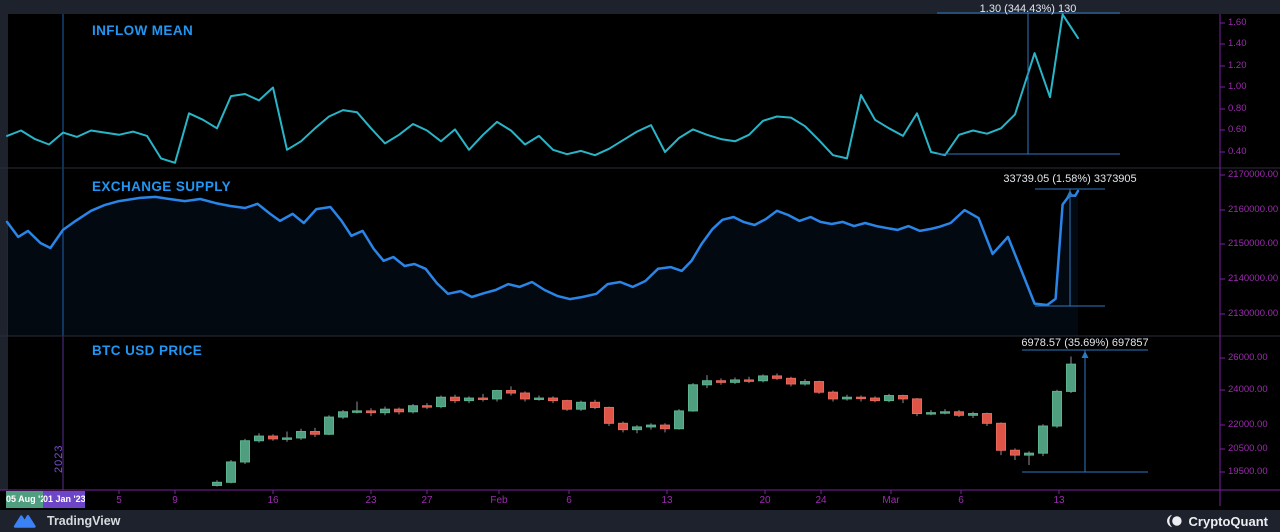 Image resolution: width=1280 pixels, height=532 pixels. I want to click on tradingview-logo-icon, so click(24, 521).